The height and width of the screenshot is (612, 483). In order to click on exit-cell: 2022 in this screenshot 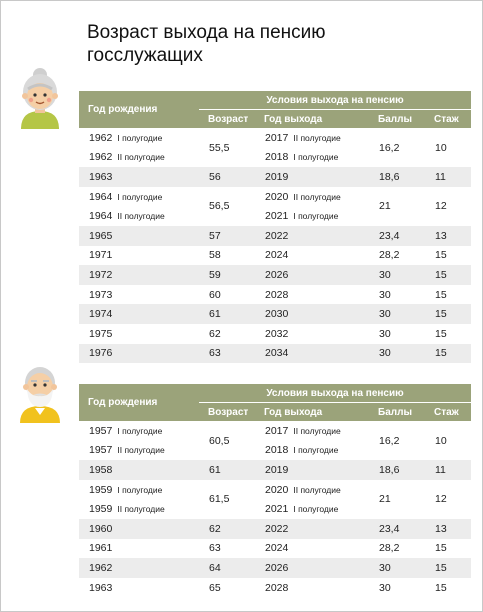, I will do `click(312, 235)`.